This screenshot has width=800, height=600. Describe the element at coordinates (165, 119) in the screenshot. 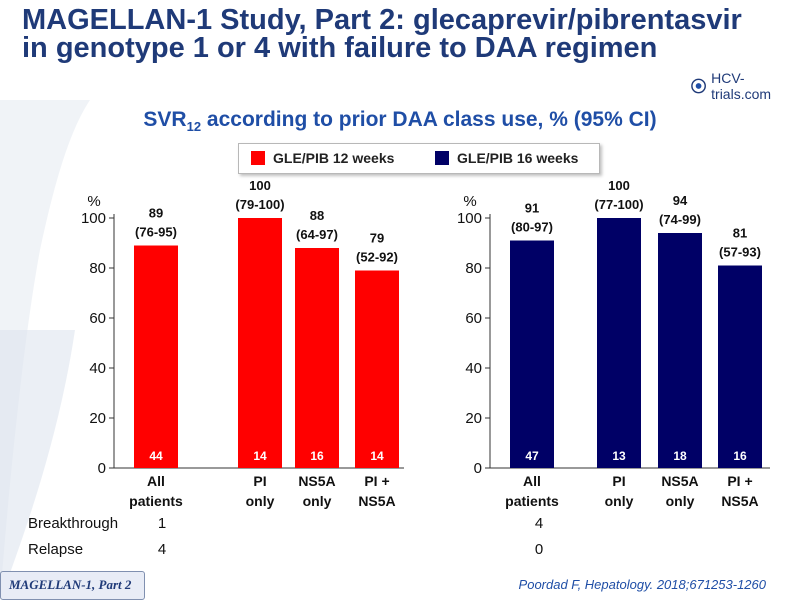

I see `subtitle-prefix: SVR` at that location.